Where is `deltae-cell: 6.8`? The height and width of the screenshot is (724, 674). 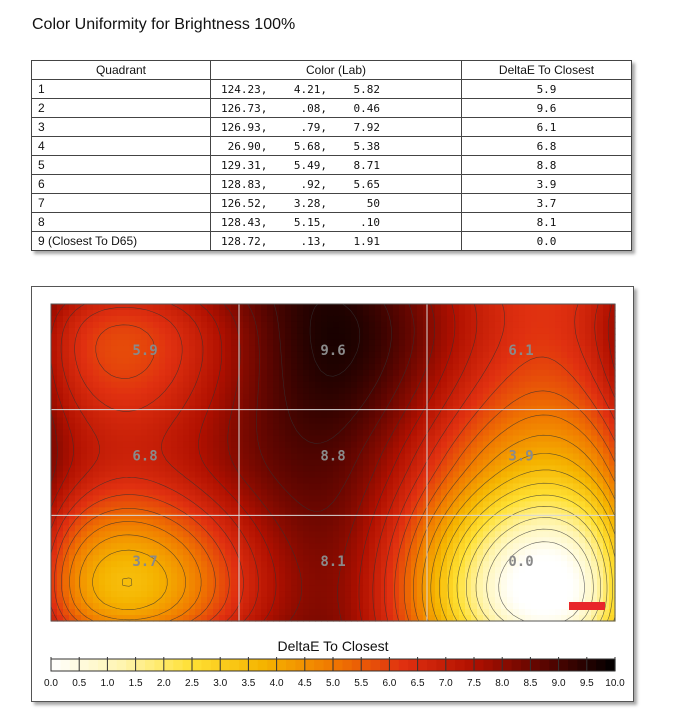
deltae-cell: 6.8 is located at coordinates (546, 146).